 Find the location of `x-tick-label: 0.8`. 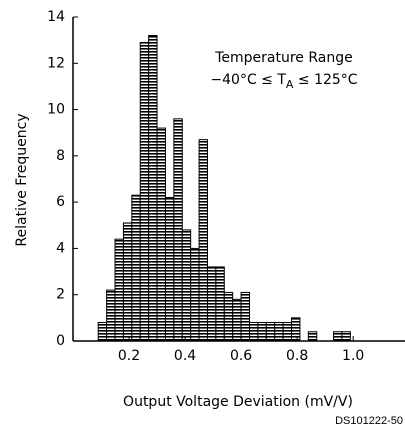

x-tick-label: 0.8 is located at coordinates (297, 356).